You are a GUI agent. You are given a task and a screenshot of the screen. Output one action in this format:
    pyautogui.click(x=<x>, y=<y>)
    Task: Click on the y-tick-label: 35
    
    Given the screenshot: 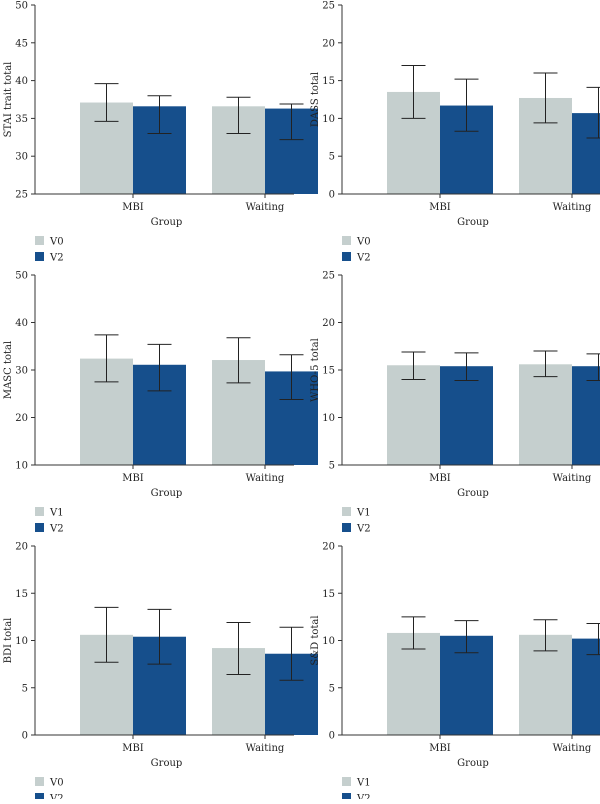 What is the action you would take?
    pyautogui.click(x=21, y=119)
    